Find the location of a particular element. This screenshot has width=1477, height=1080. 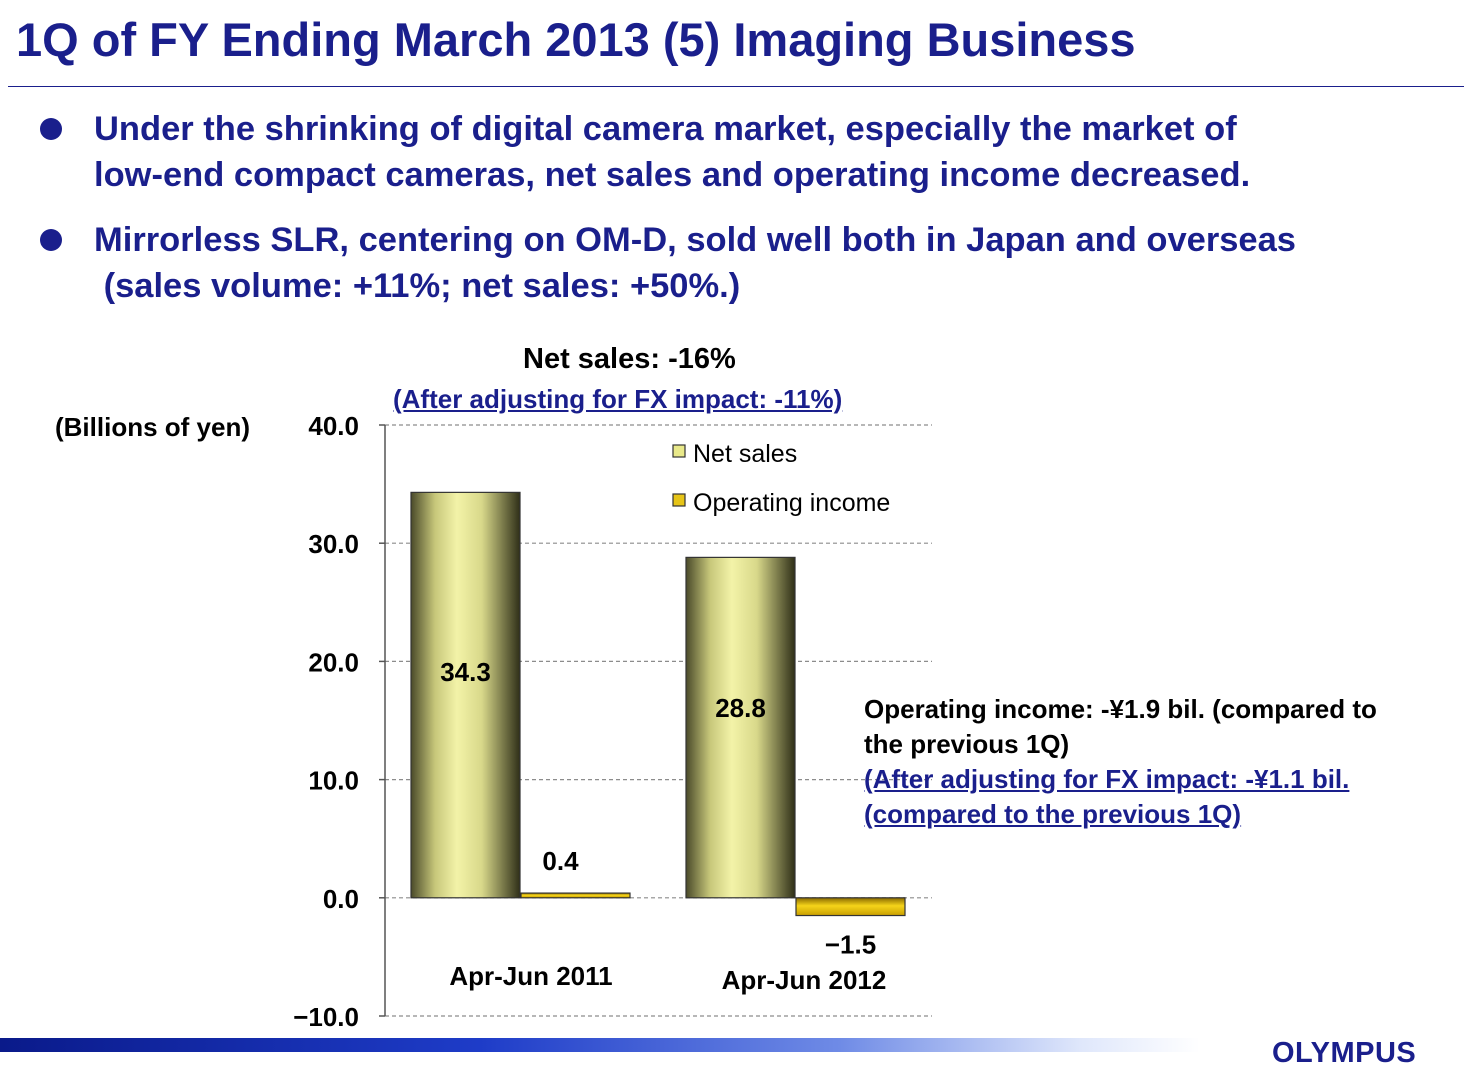

legend-label-net-sales: Net sales is located at coordinates (745, 454).